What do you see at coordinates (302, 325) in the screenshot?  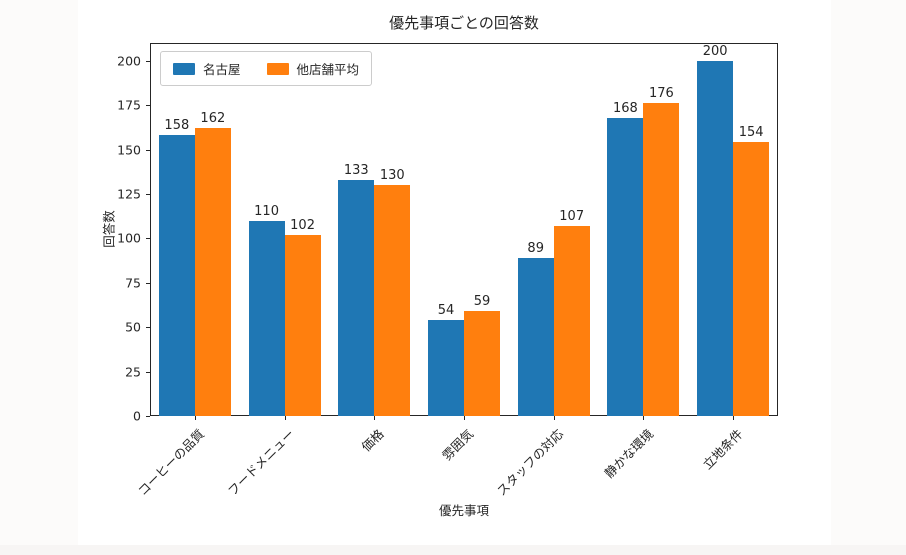 I see `bar-他店舗平均-2` at bounding box center [302, 325].